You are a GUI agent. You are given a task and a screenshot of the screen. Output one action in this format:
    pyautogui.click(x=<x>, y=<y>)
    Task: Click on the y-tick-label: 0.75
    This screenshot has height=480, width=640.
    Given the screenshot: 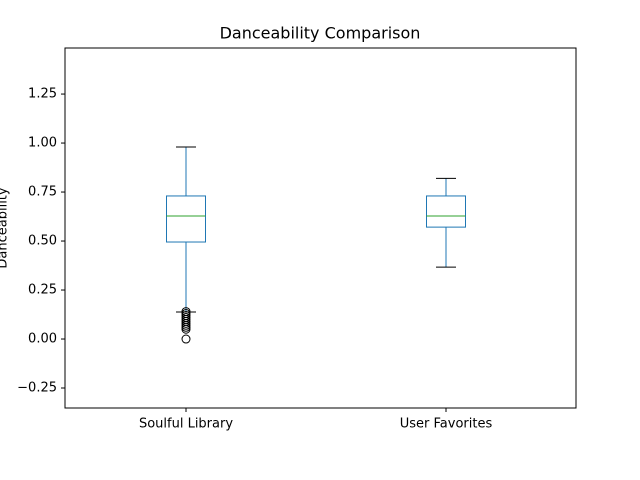 What is the action you would take?
    pyautogui.click(x=42, y=192)
    